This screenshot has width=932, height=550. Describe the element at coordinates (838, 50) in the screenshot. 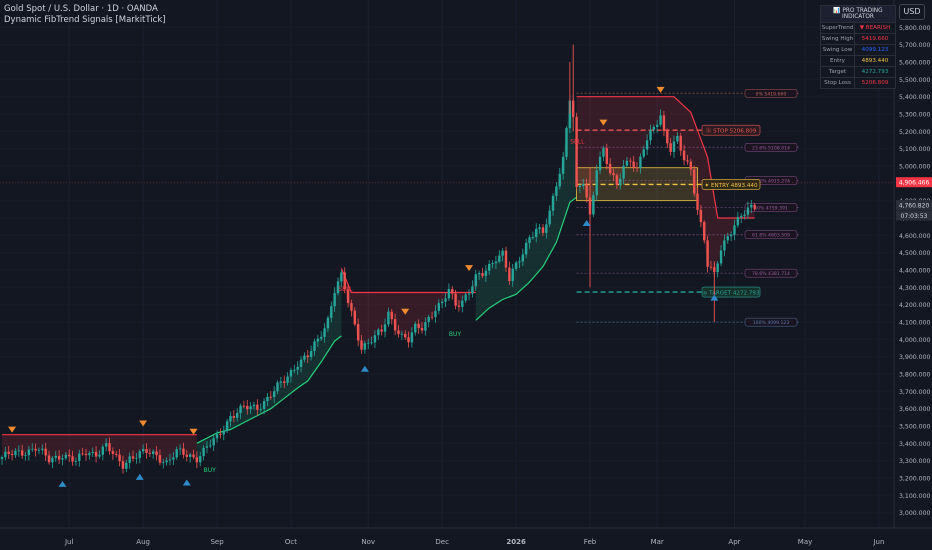

I see `info-table-label: Swing Low` at that location.